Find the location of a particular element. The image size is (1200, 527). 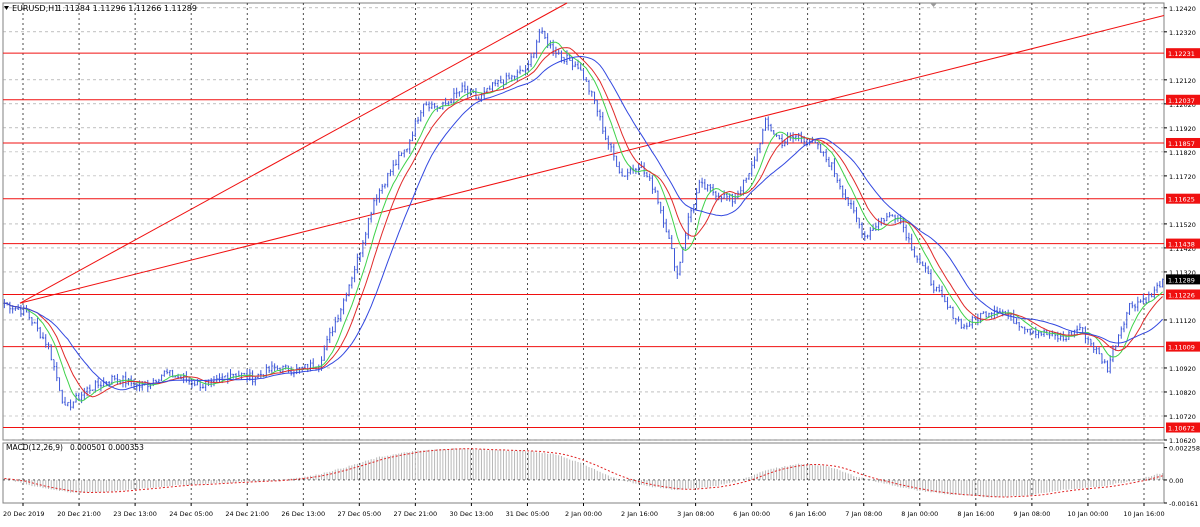

x-tick-label: 2 Jan 00:00 is located at coordinates (583, 514).